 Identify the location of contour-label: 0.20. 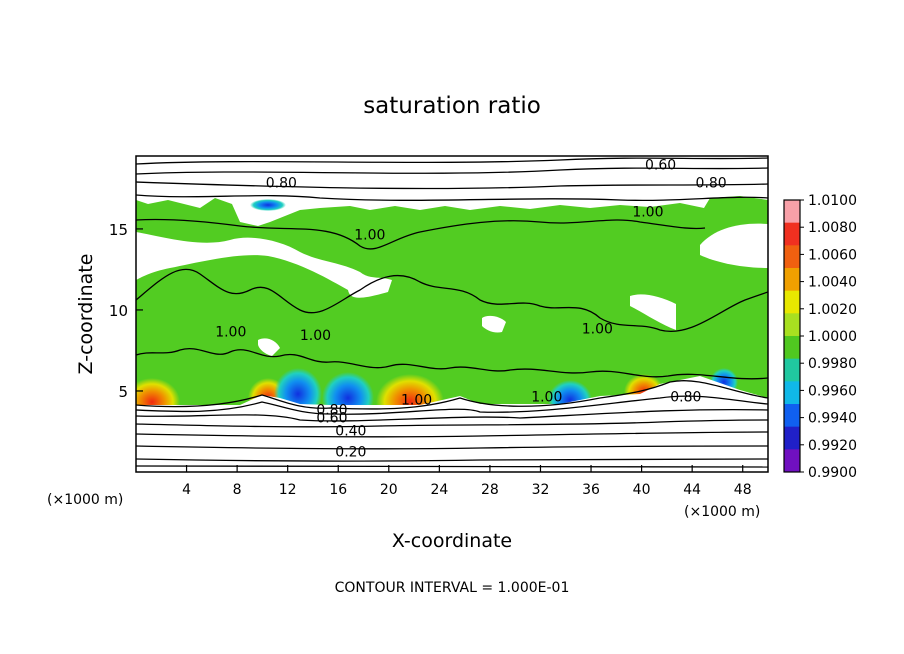
(350, 453).